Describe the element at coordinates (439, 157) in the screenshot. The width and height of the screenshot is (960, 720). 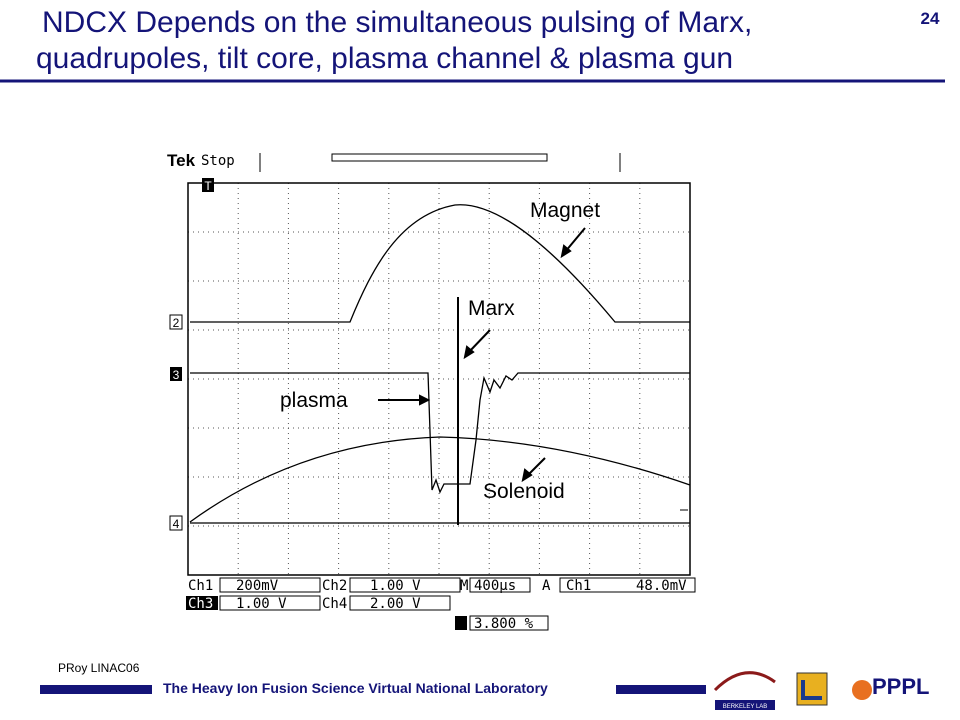
I see `record-bar` at that location.